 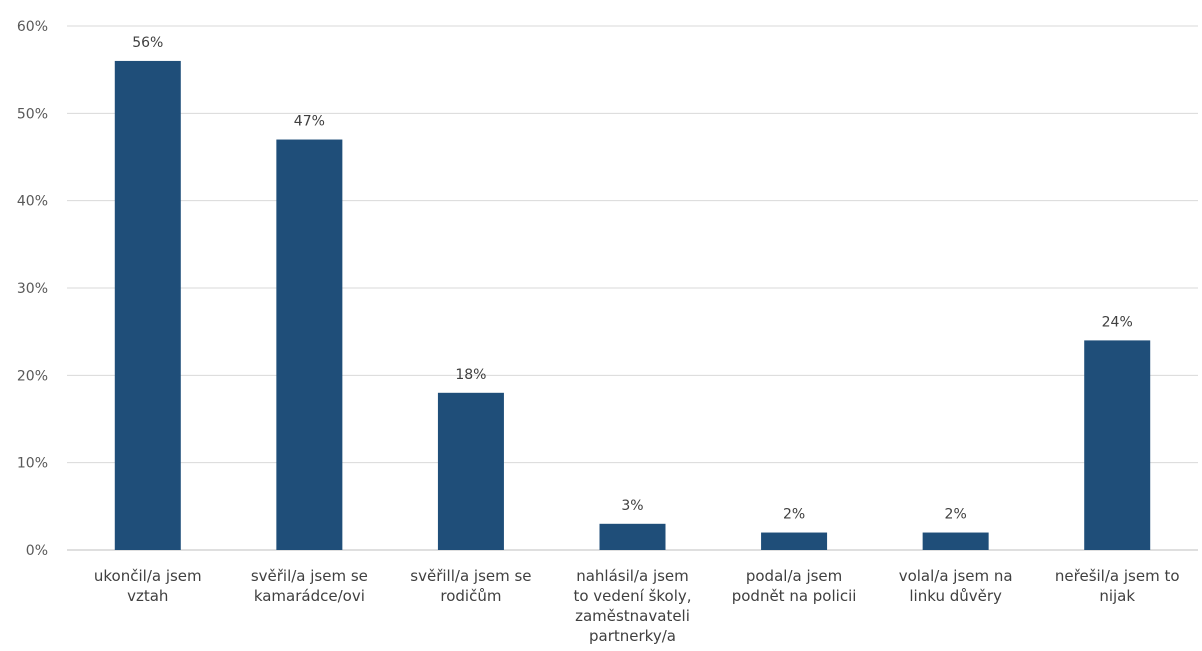 I want to click on y-tick-label: 50%, so click(x=32, y=114).